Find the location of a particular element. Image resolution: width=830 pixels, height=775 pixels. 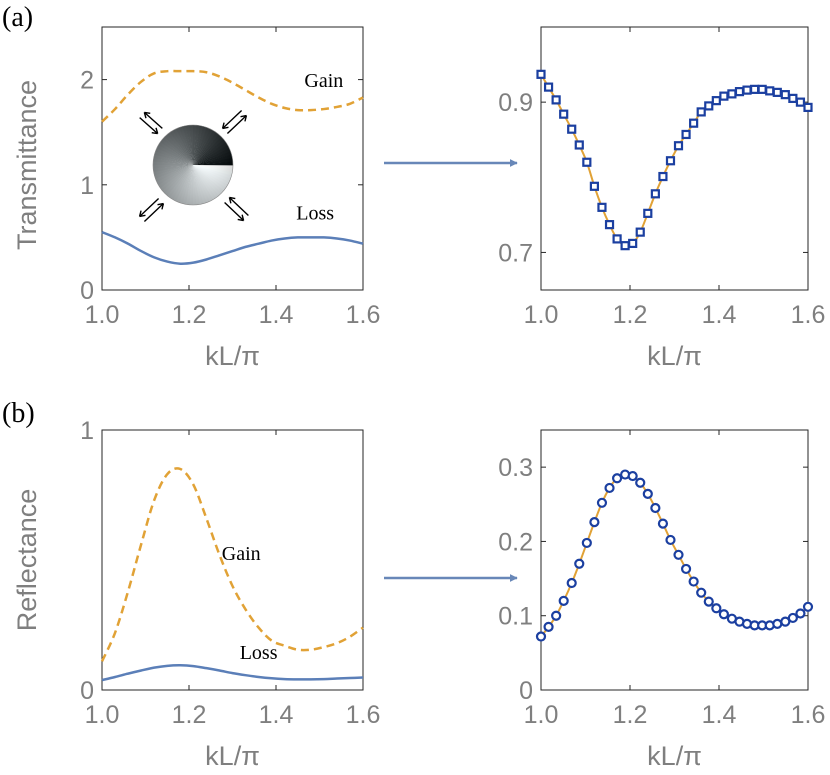

y-axis-label: Transmittance is located at coordinates (27, 165).